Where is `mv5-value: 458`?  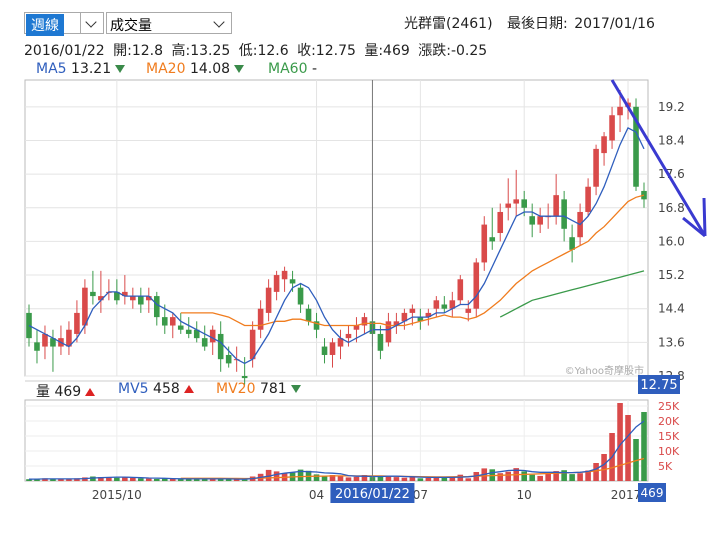
mv5-value: 458 is located at coordinates (166, 389).